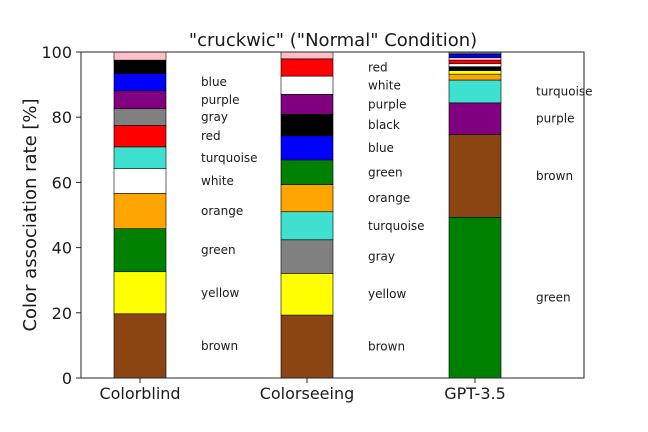 The width and height of the screenshot is (648, 432). I want to click on x-tick-label: GPT-3.5, so click(475, 393).